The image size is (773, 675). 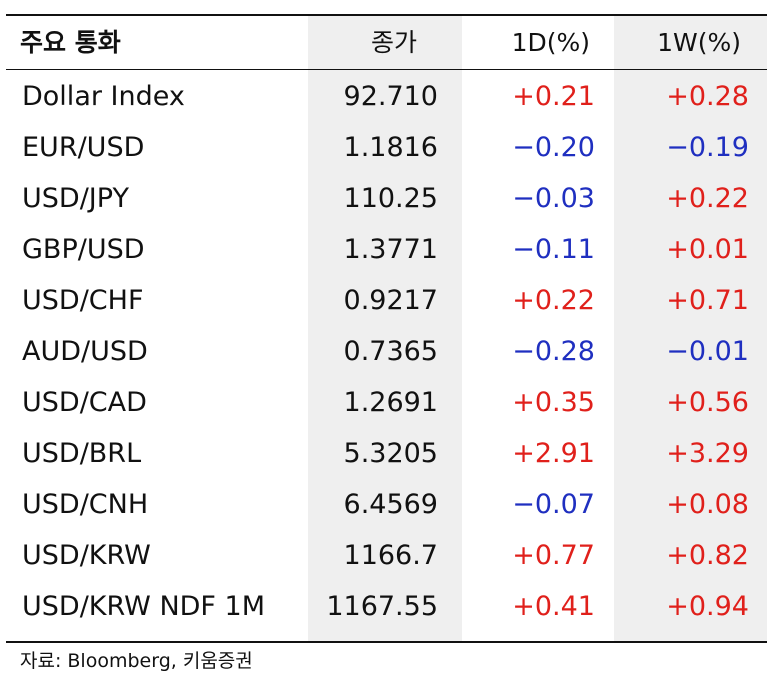 I want to click on table-header: 주요 통화 종가 1D(%) 1W(%), so click(x=386, y=42).